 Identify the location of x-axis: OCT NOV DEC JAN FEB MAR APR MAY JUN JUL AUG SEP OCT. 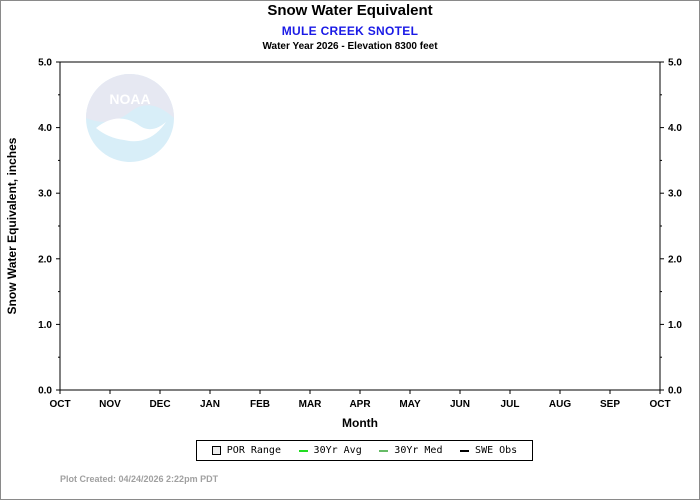
(360, 400).